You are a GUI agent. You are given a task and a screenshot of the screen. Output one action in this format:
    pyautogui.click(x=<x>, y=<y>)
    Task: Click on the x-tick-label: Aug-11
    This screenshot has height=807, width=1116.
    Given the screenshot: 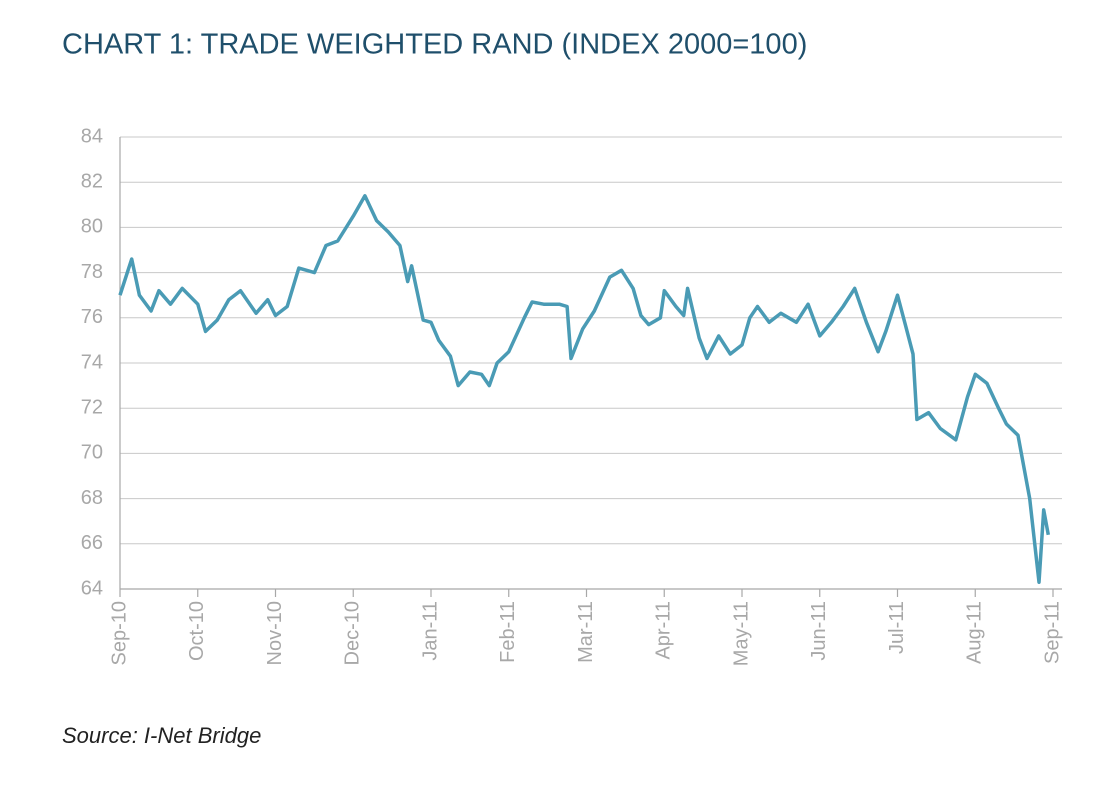 What is the action you would take?
    pyautogui.click(x=975, y=632)
    